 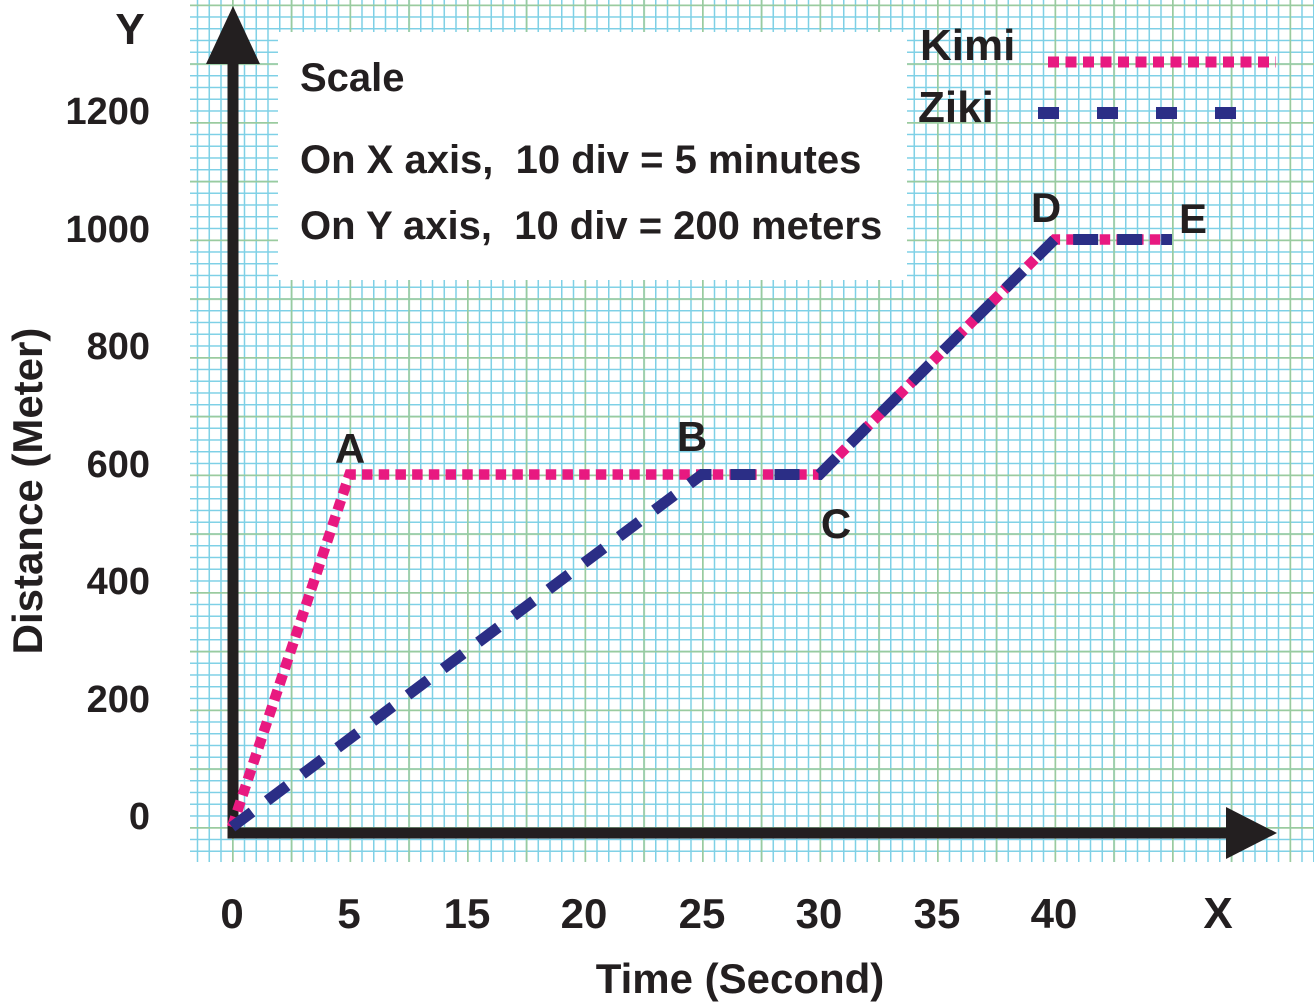 I want to click on point-label-d: D, so click(x=1046, y=207).